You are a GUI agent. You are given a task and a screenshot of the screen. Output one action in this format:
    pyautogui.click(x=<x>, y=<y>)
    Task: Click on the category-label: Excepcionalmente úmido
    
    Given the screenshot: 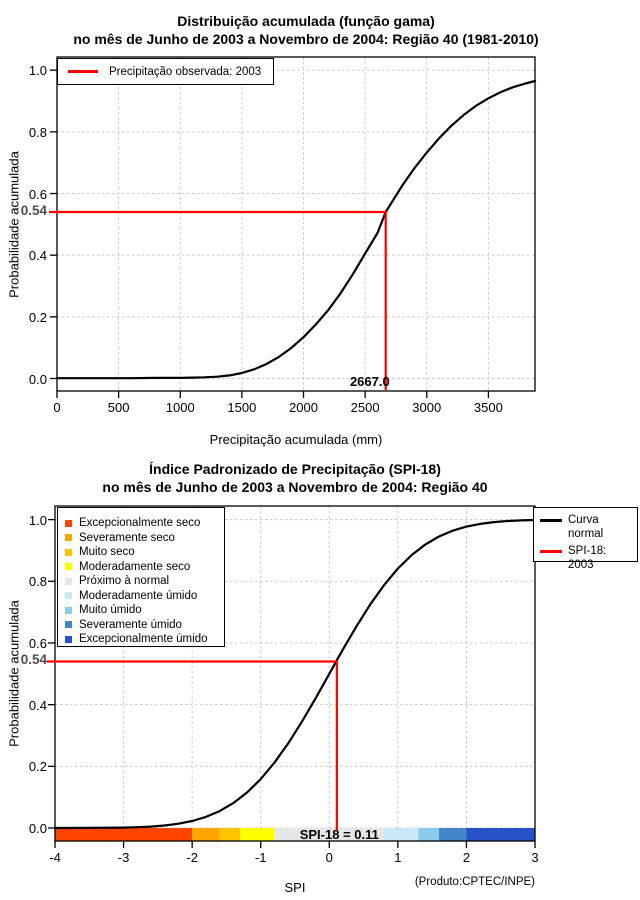 What is the action you would take?
    pyautogui.click(x=143, y=639)
    